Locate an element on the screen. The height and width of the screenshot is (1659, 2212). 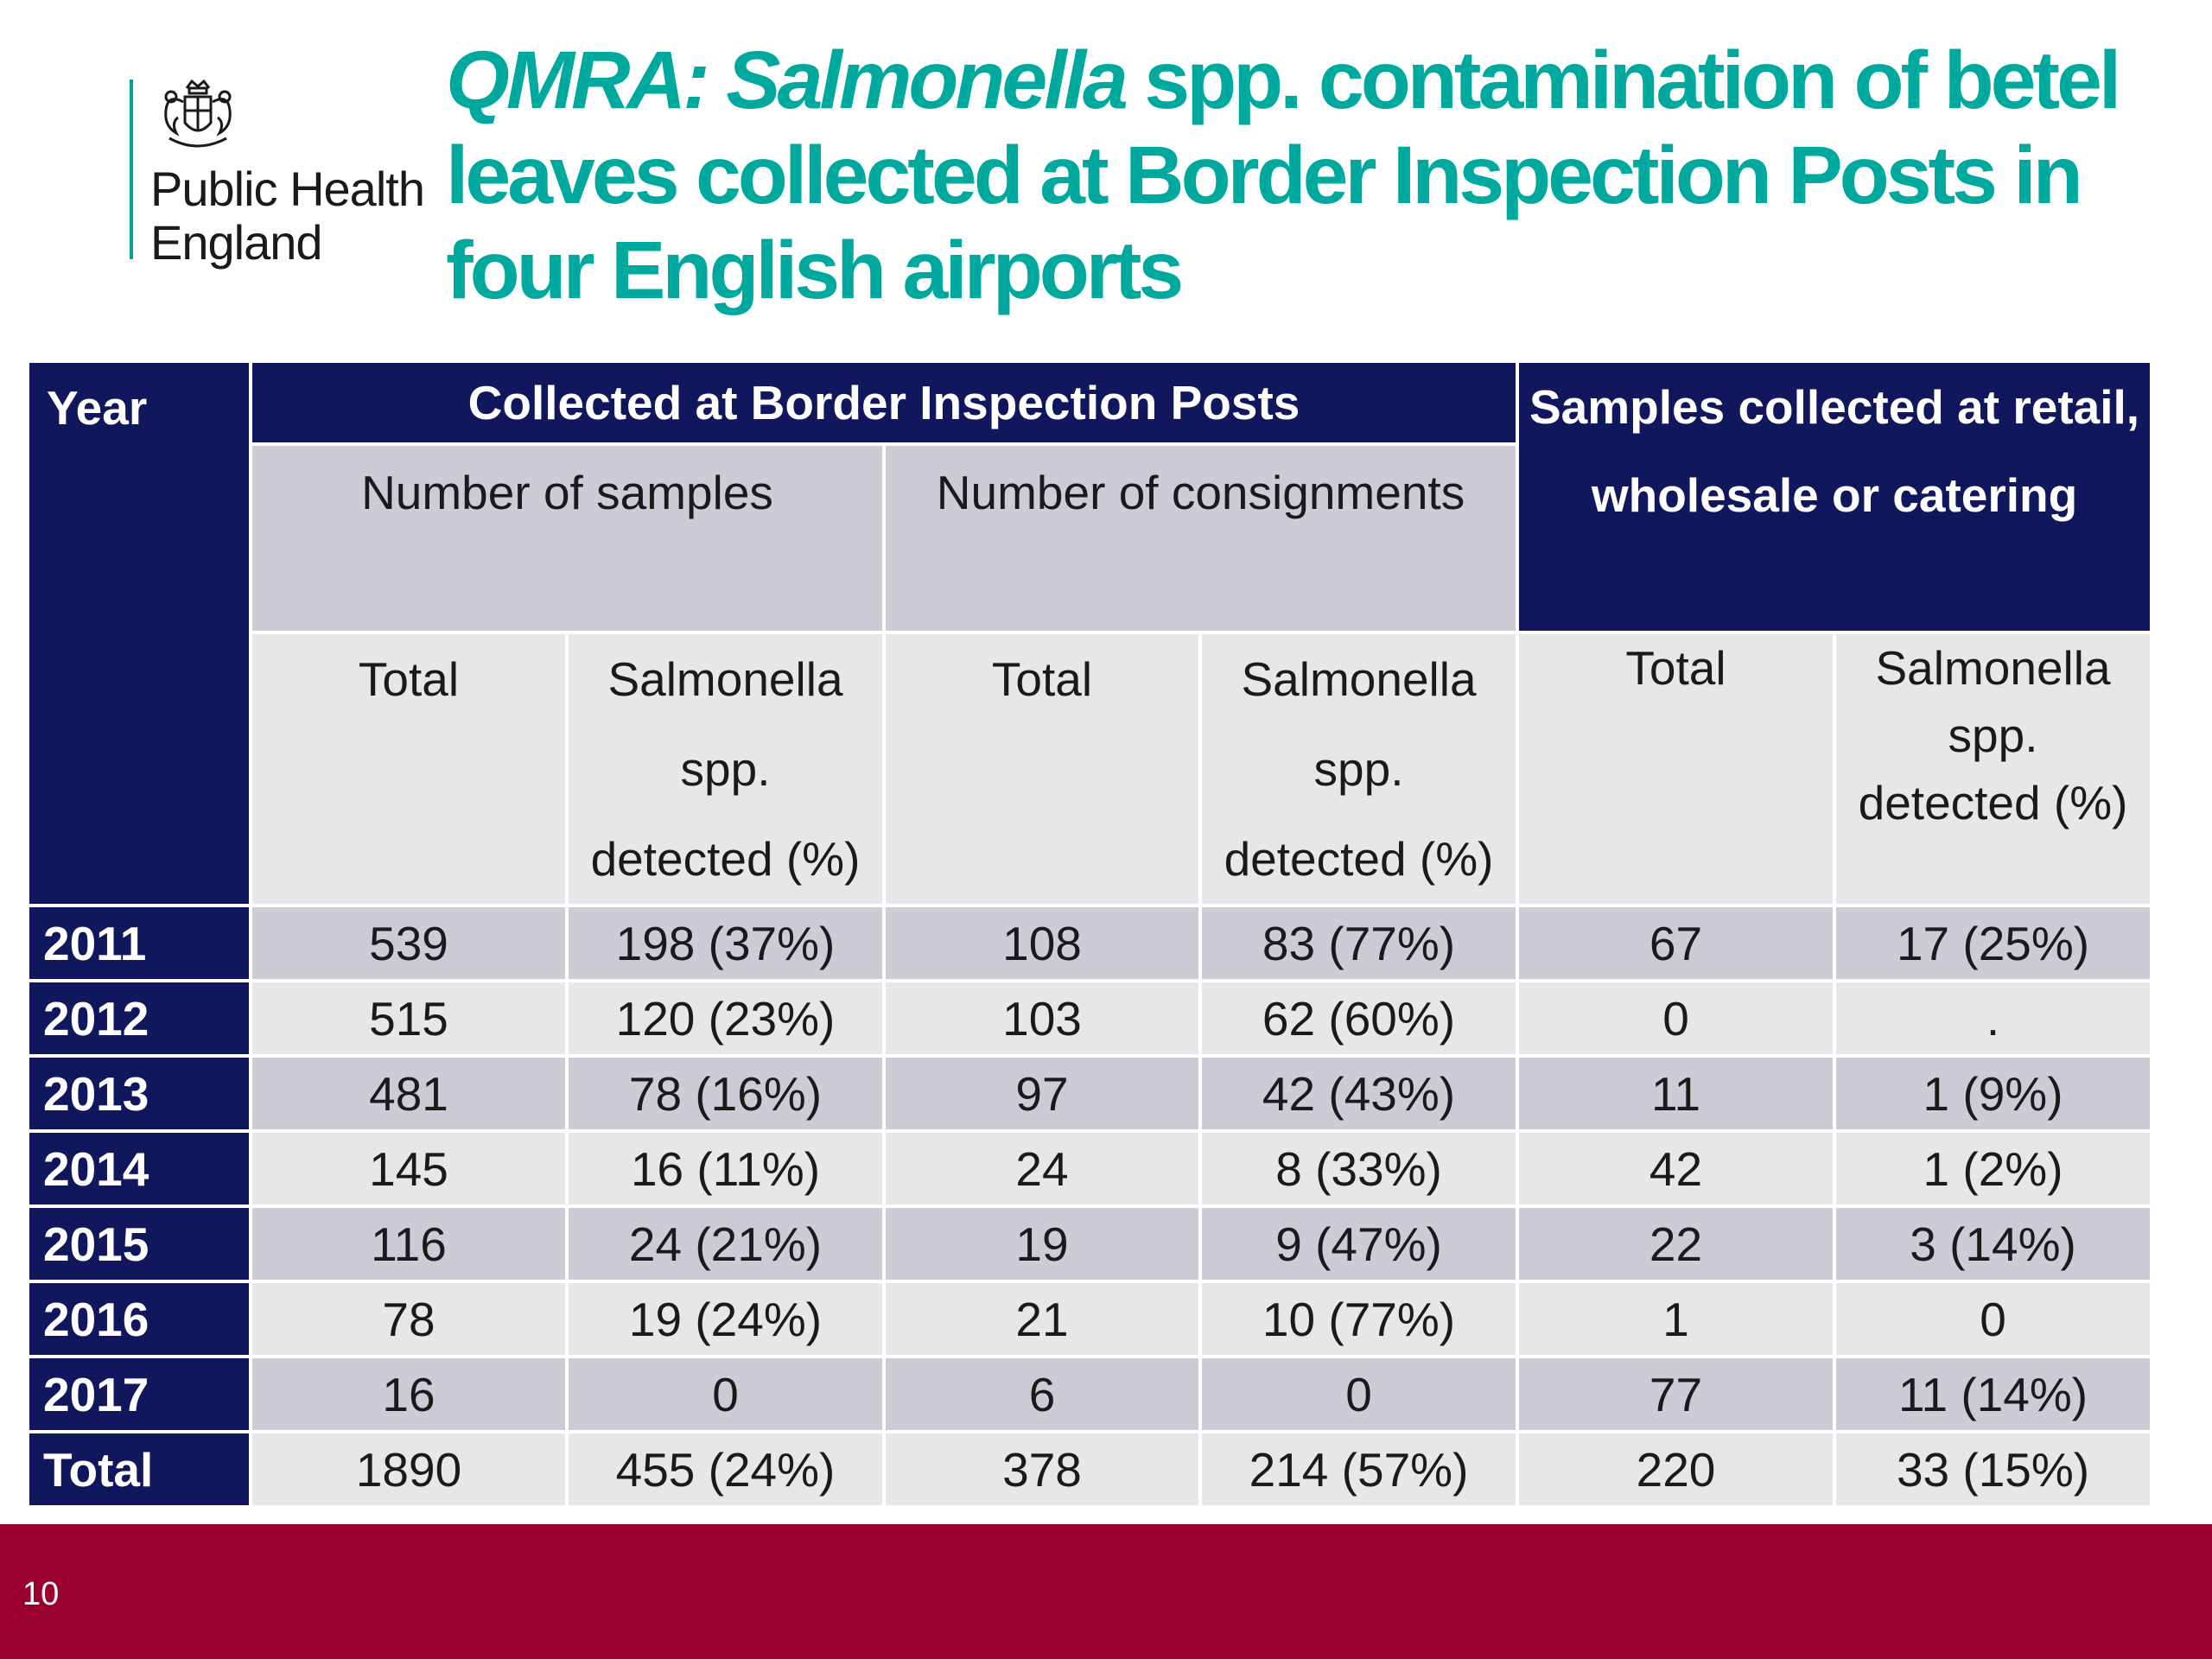
row-year: 2017 is located at coordinates (139, 1394).